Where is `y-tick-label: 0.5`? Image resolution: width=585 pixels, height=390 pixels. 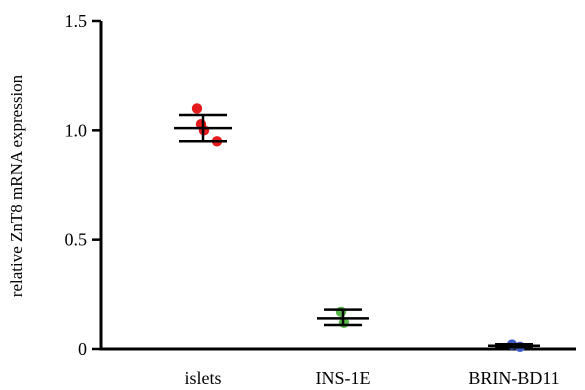 y-tick-label: 0.5 is located at coordinates (76, 240).